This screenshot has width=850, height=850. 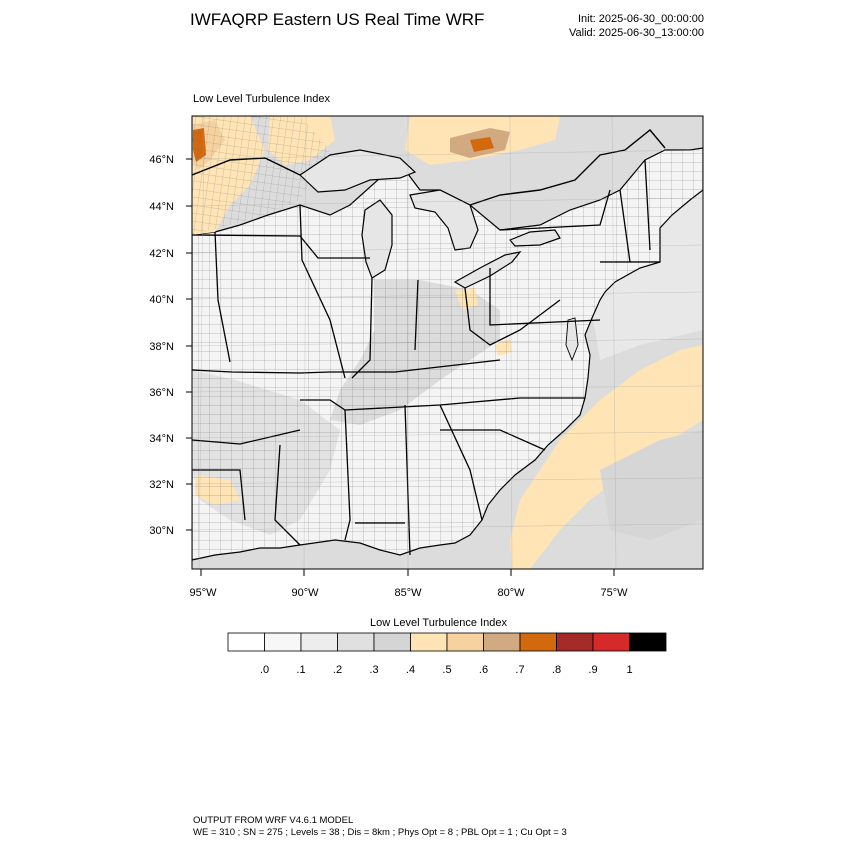 What do you see at coordinates (519, 670) in the screenshot?
I see `colorbar-tick-label: .7` at bounding box center [519, 670].